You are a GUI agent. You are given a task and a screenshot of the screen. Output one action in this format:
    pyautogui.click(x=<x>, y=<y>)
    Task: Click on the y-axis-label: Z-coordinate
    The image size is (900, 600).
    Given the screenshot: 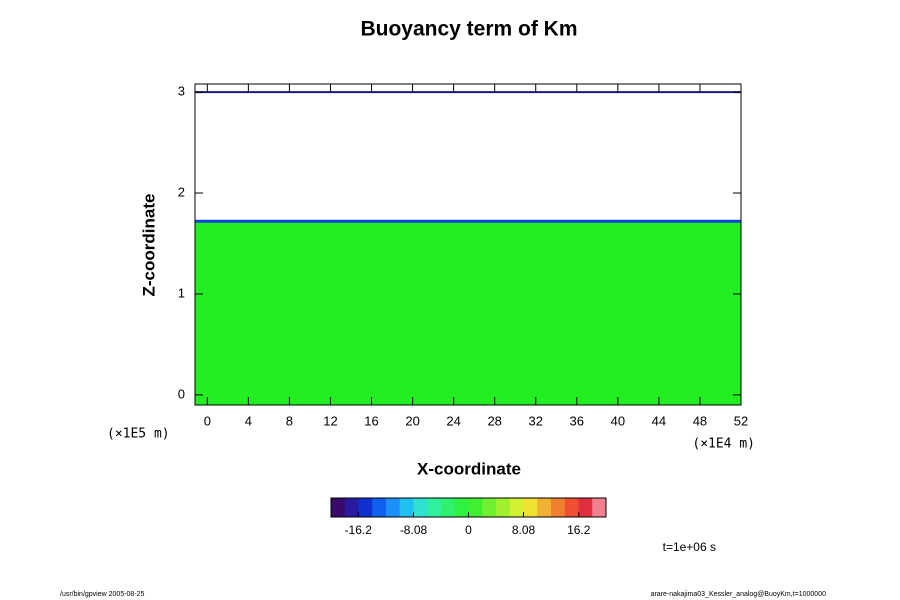 What is the action you would take?
    pyautogui.click(x=148, y=245)
    